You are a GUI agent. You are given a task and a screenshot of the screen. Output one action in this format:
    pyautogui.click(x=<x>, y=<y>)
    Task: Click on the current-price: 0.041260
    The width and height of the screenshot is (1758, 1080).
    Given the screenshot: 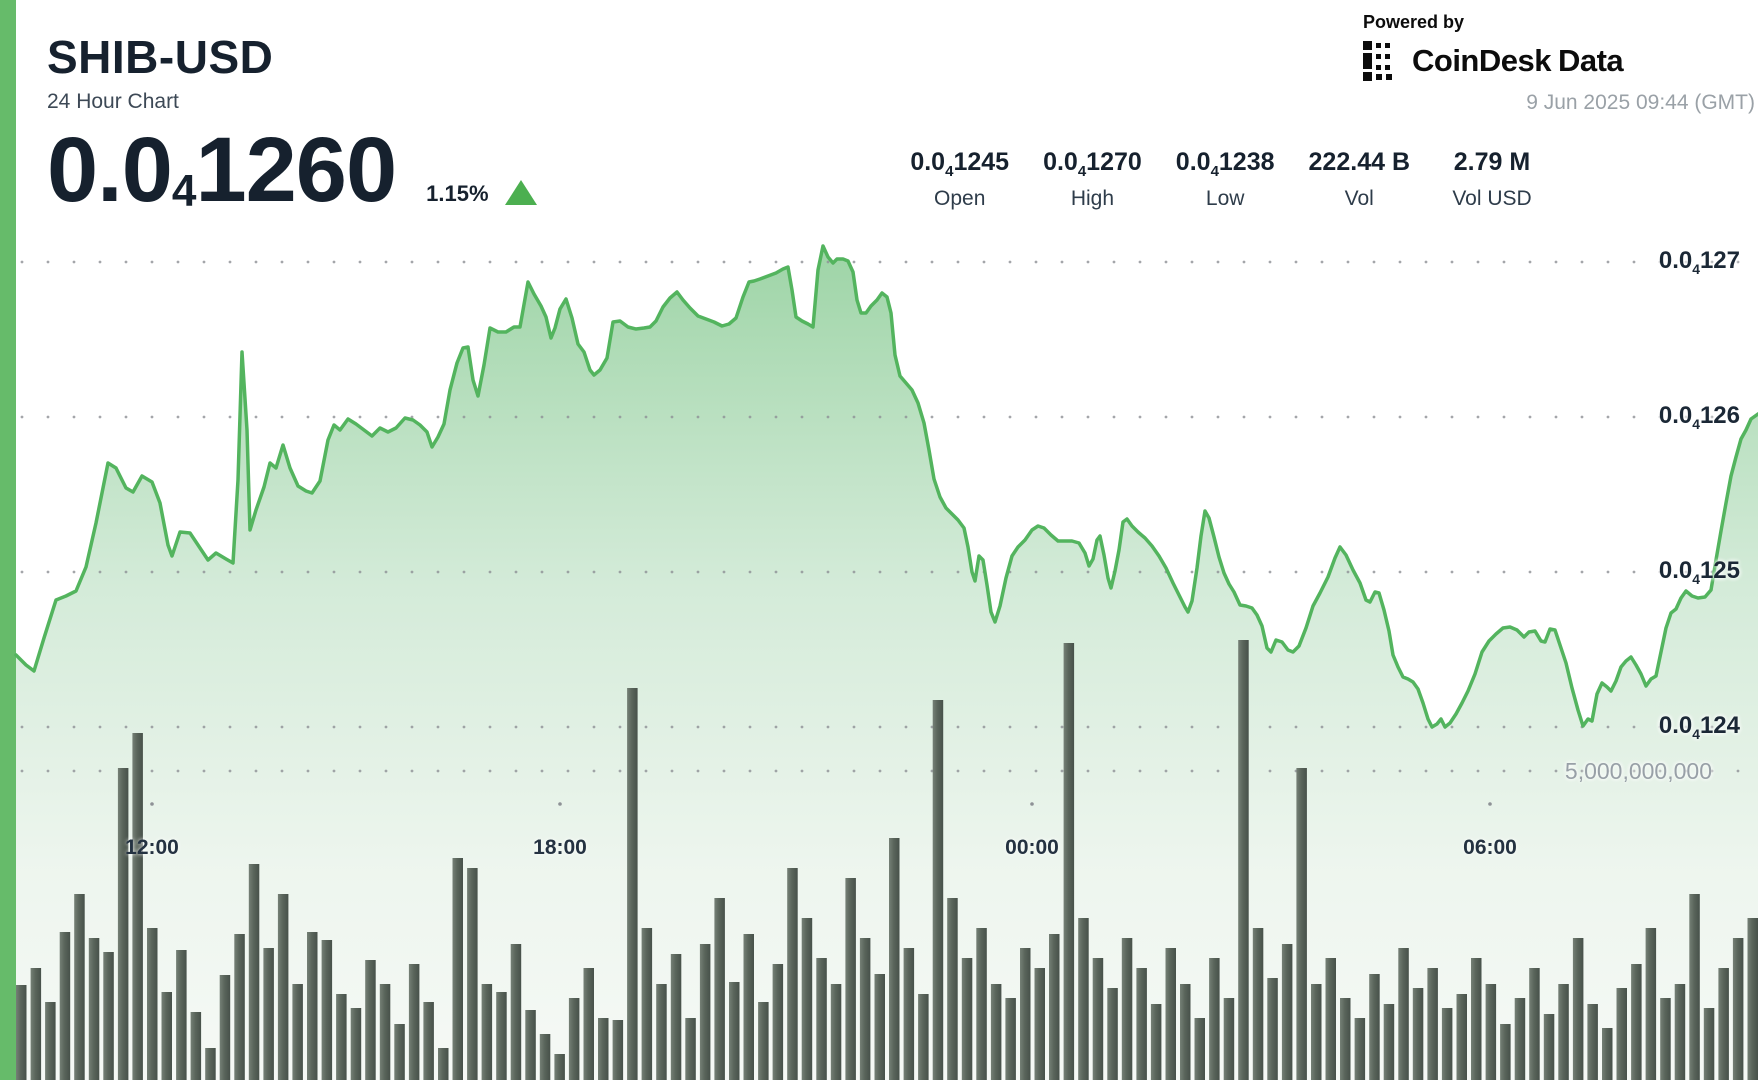 What is the action you would take?
    pyautogui.click(x=222, y=170)
    